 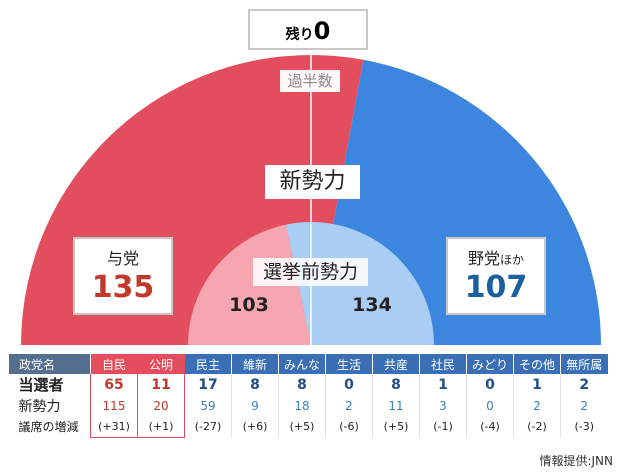 I want to click on party-cell-bind-name: 生活, so click(x=349, y=364).